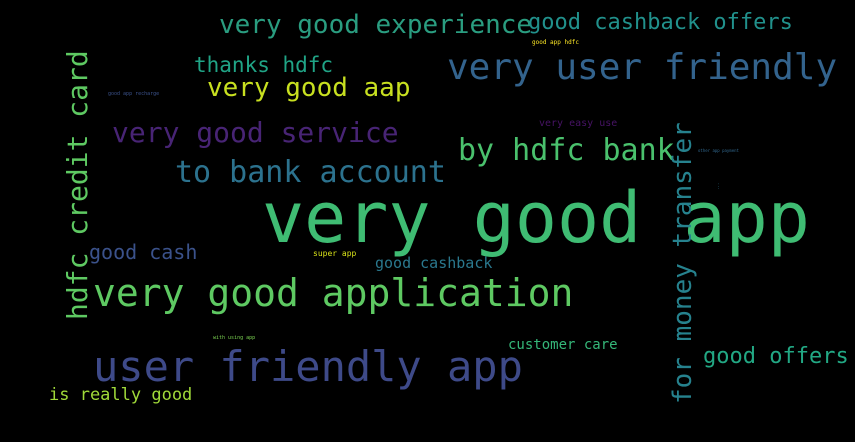  Describe the element at coordinates (308, 366) in the screenshot. I see `word-user-friendly-app: user friendly app` at that location.